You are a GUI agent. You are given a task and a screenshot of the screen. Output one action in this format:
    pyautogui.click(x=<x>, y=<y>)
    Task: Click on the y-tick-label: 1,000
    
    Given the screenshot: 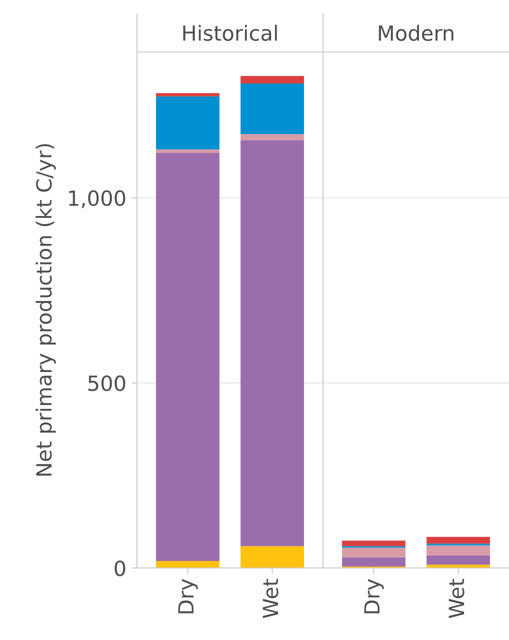 What is the action you would take?
    pyautogui.click(x=97, y=199)
    